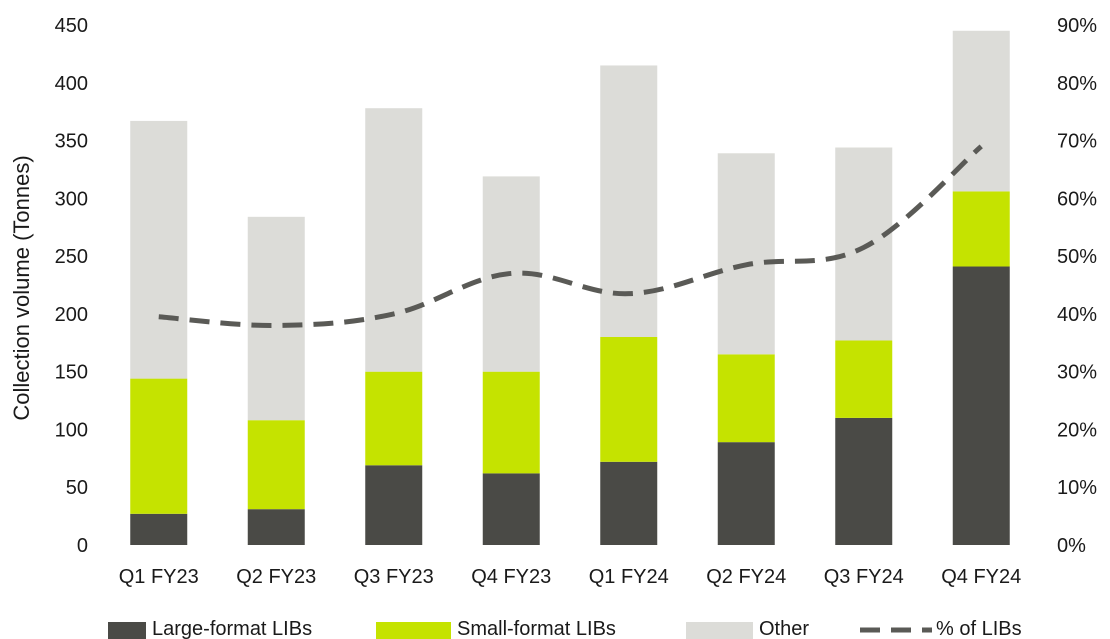 The height and width of the screenshot is (639, 1110). Describe the element at coordinates (1077, 373) in the screenshot. I see `right-tick-label: 30%` at that location.